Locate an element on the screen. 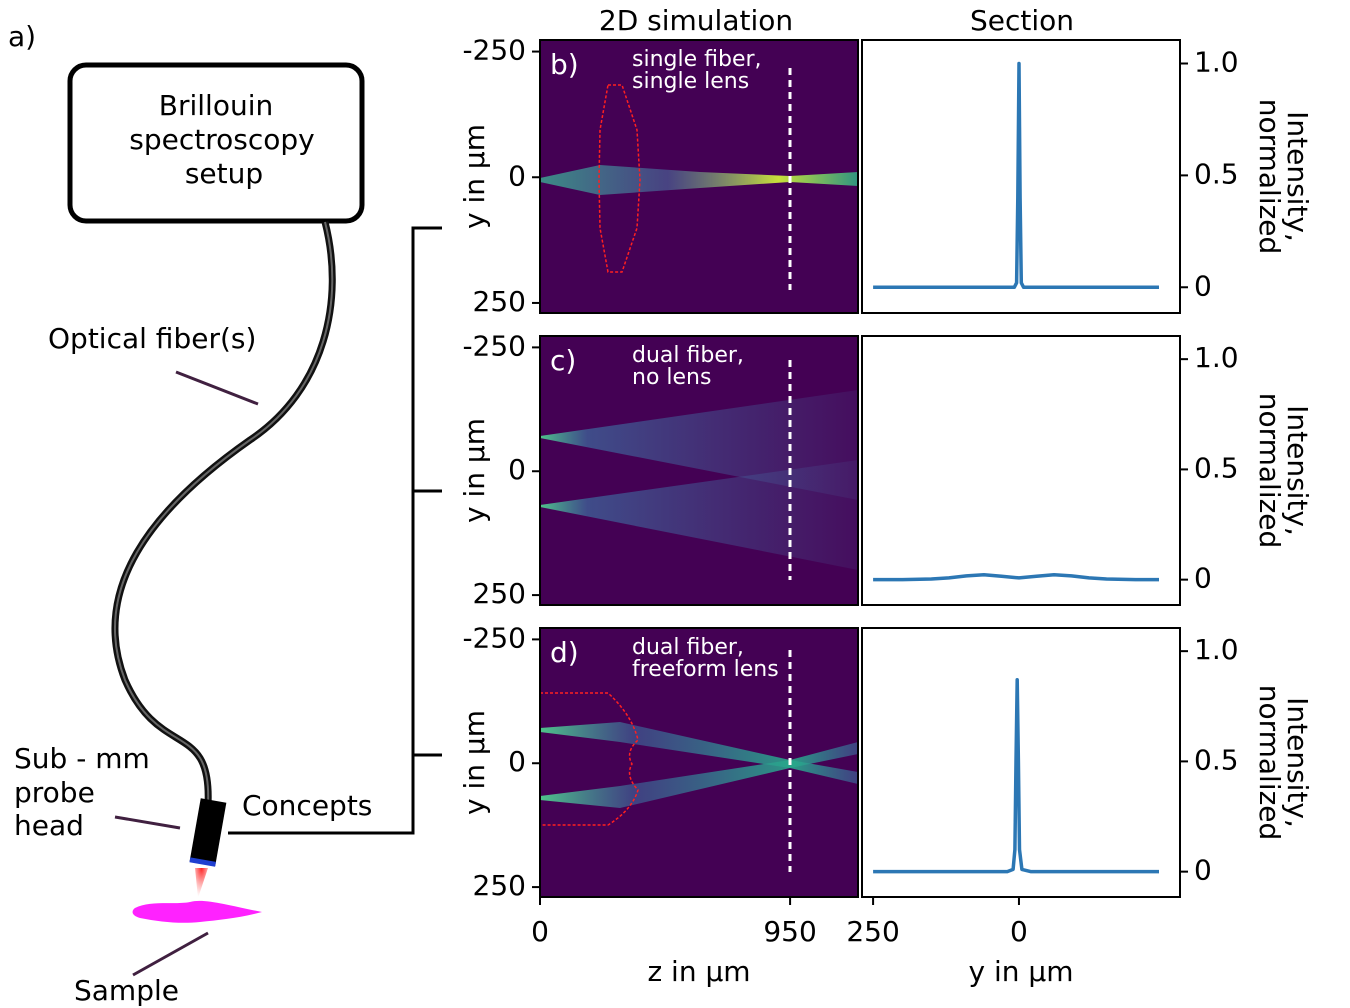  panel-label: c) is located at coordinates (563, 360).